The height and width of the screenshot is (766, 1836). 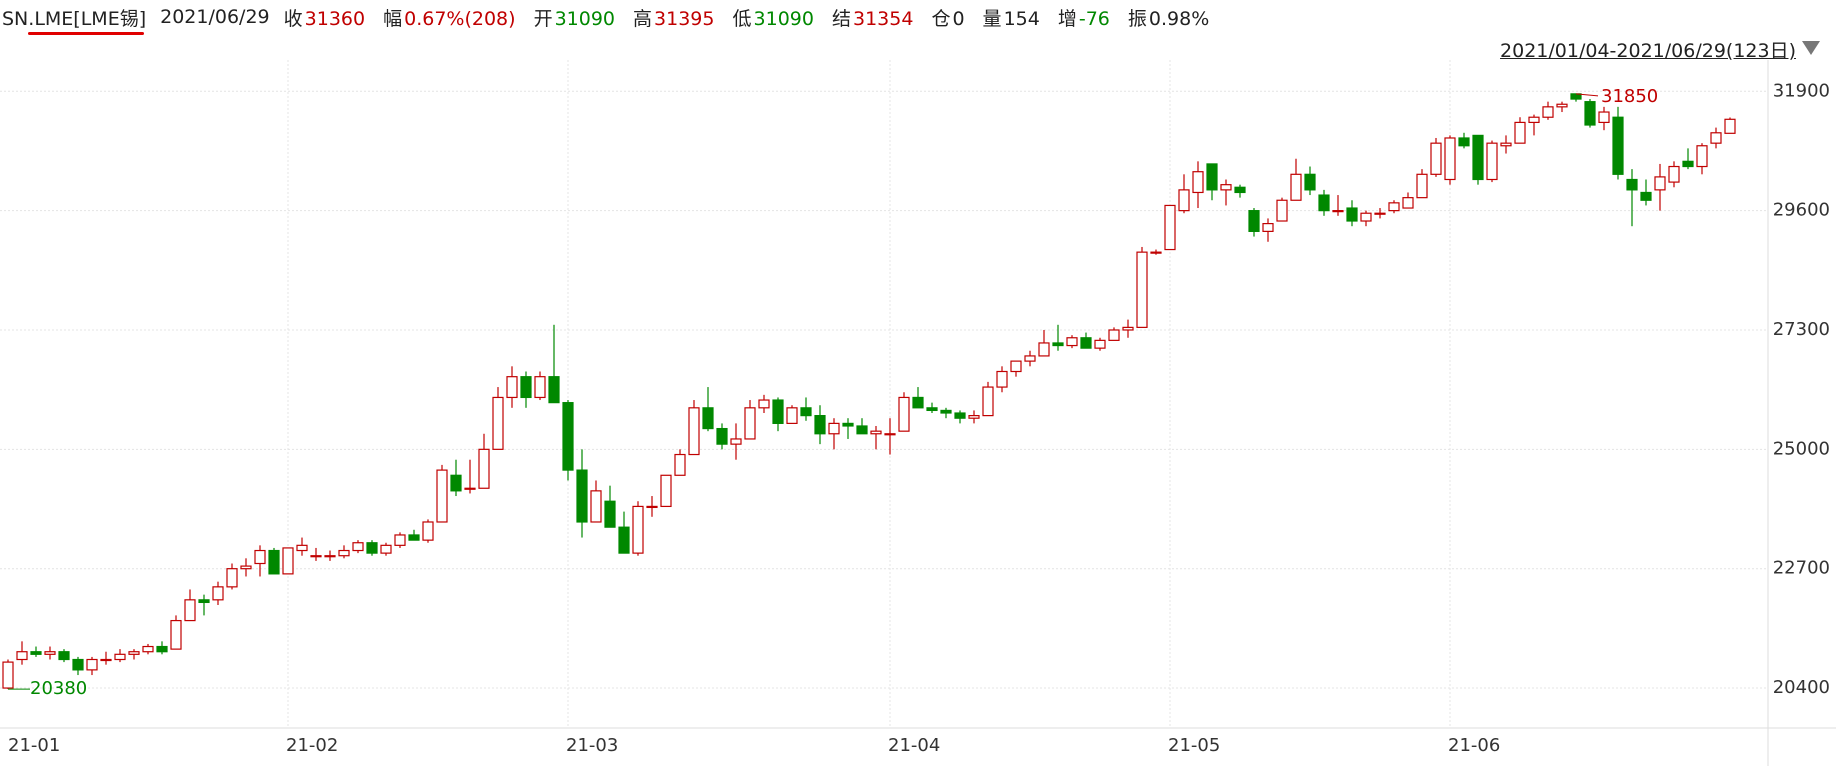 What do you see at coordinates (1801, 448) in the screenshot?
I see `y-tick-label: 25000` at bounding box center [1801, 448].